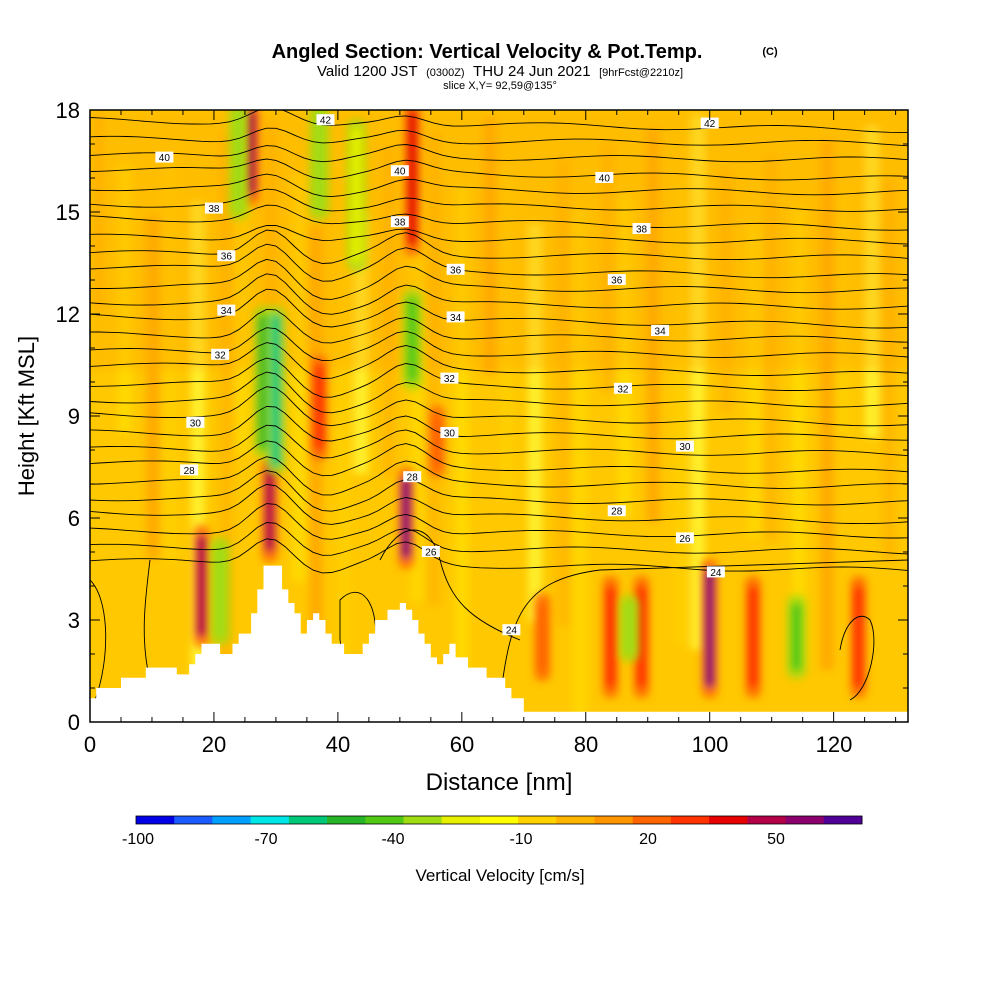  What do you see at coordinates (68, 212) in the screenshot?
I see `y-tick-label: 15` at bounding box center [68, 212].